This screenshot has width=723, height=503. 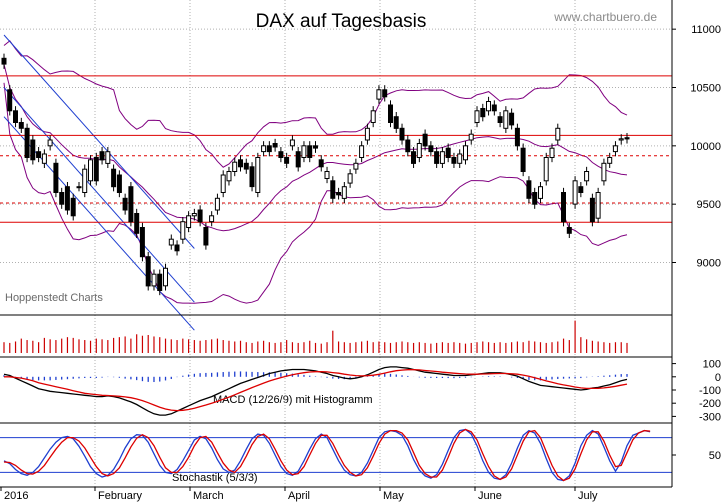 I want to click on price-tick-label: 9000, so click(x=709, y=264).